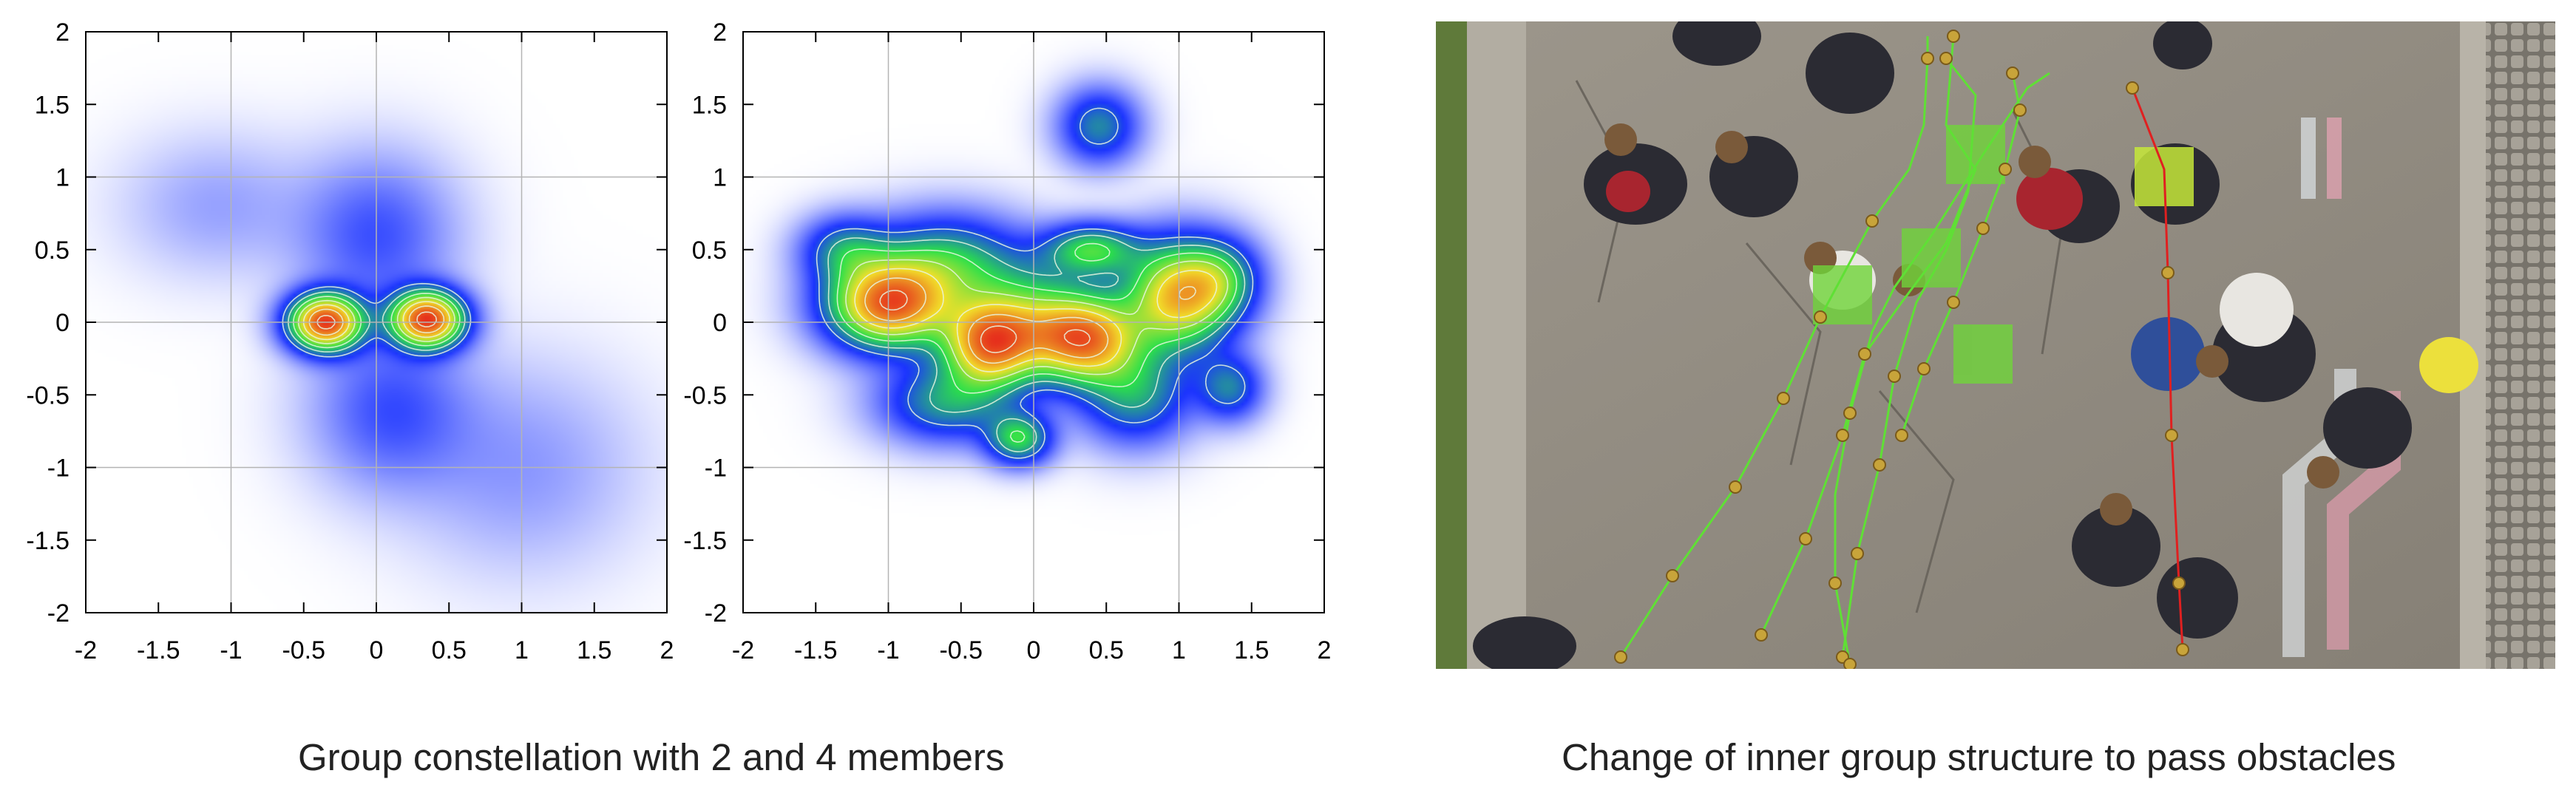  I want to click on caption-group-constellation: Group constellation with 2 and 4 members, so click(651, 757).